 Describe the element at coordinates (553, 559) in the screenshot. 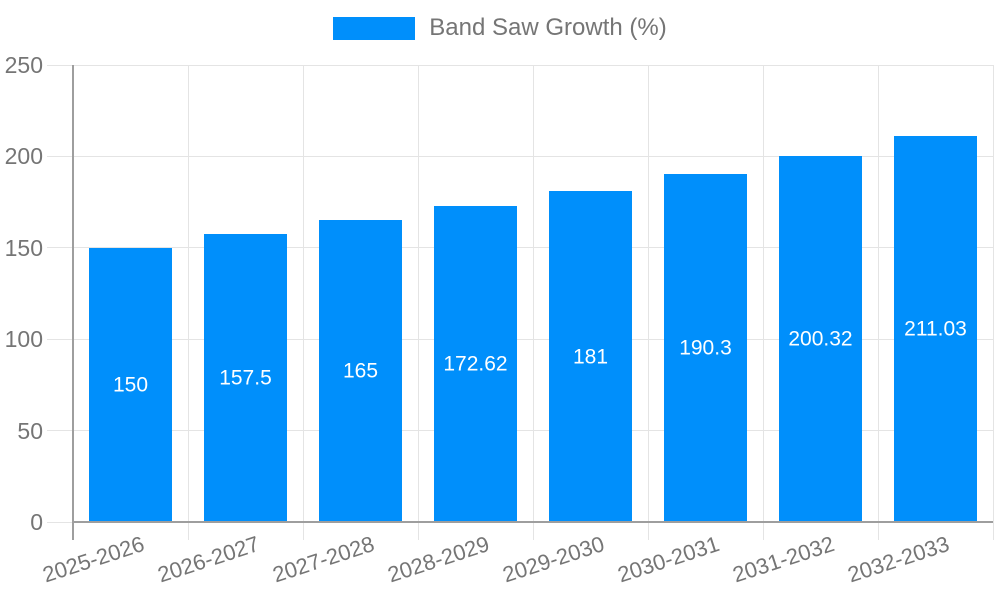

I see `x-tick-label: 2029-2030` at that location.